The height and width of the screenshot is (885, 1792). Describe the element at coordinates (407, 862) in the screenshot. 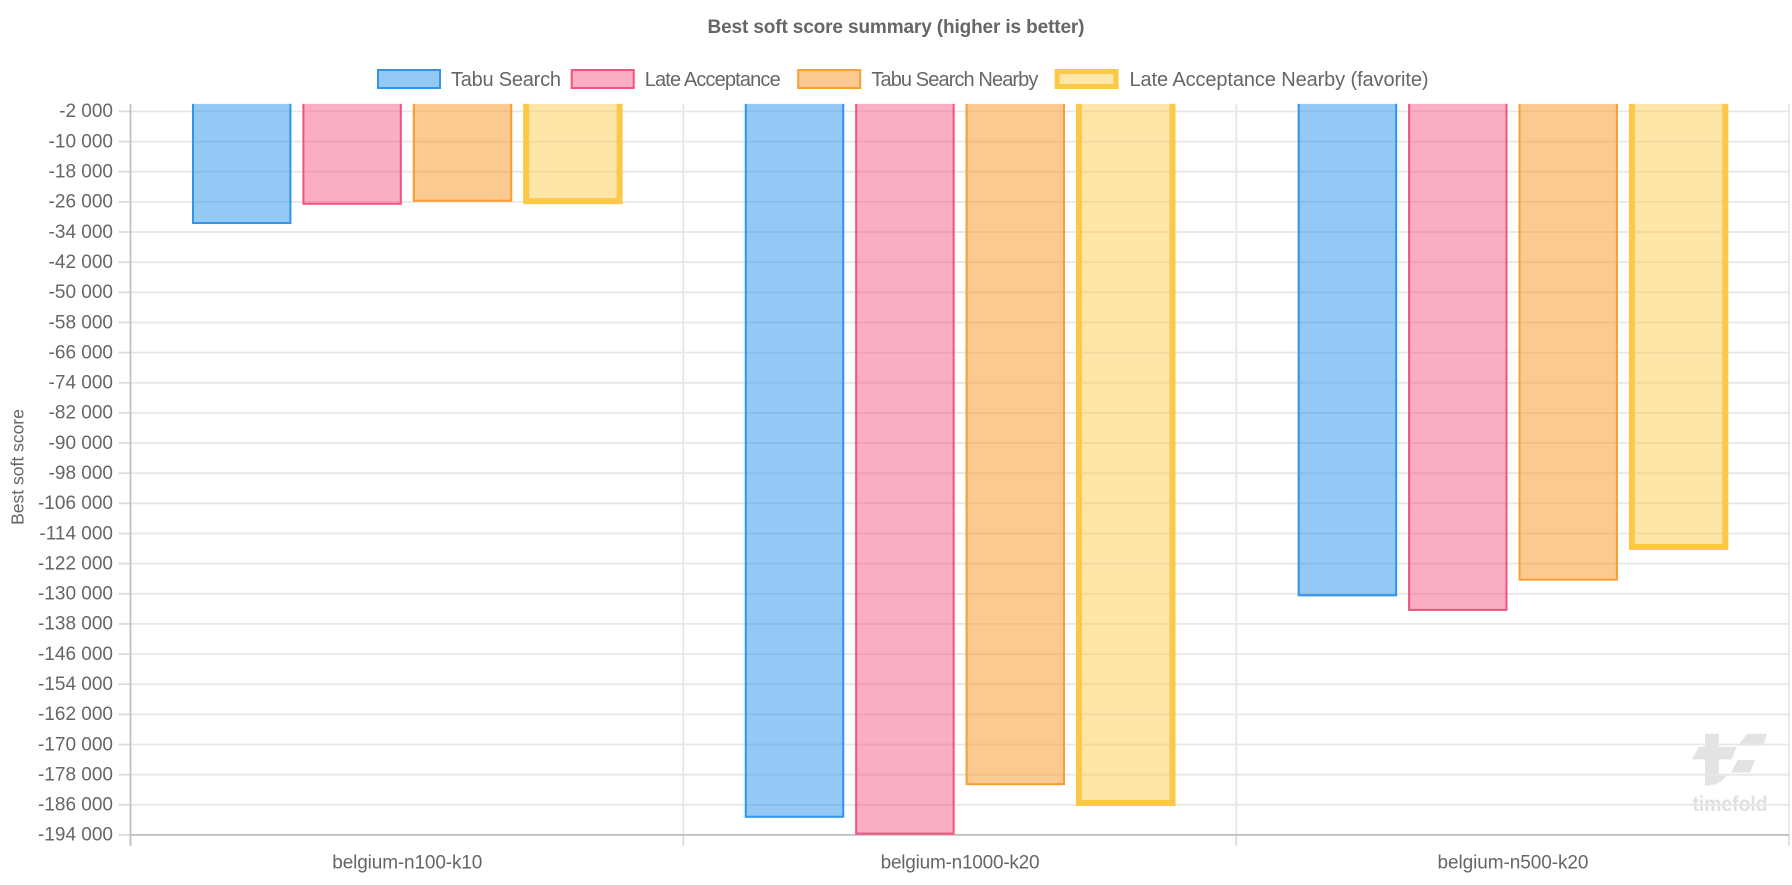

I see `svg-text: belgium-n100-k10` at that location.